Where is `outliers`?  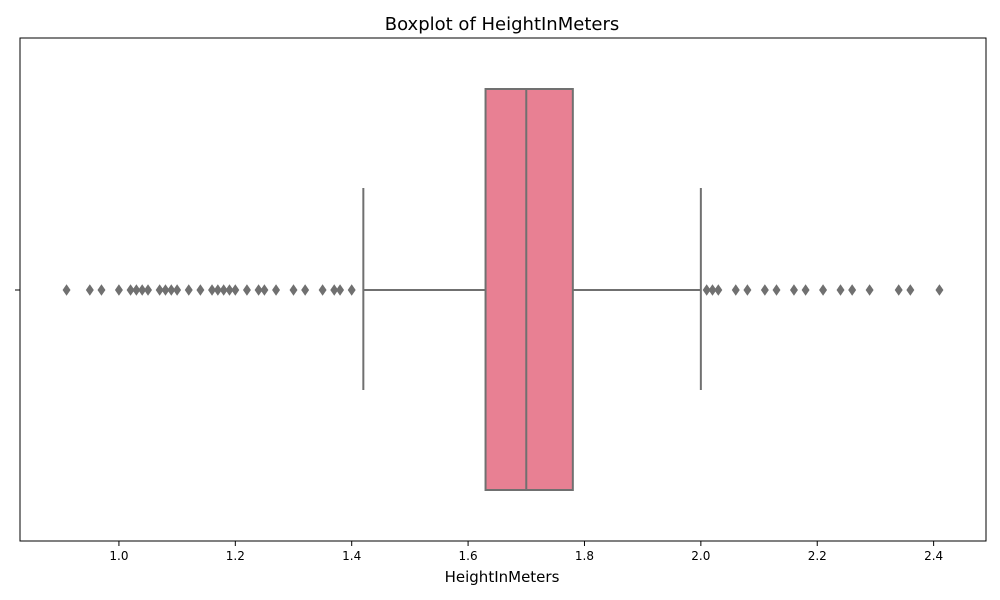 outliers is located at coordinates (503, 290).